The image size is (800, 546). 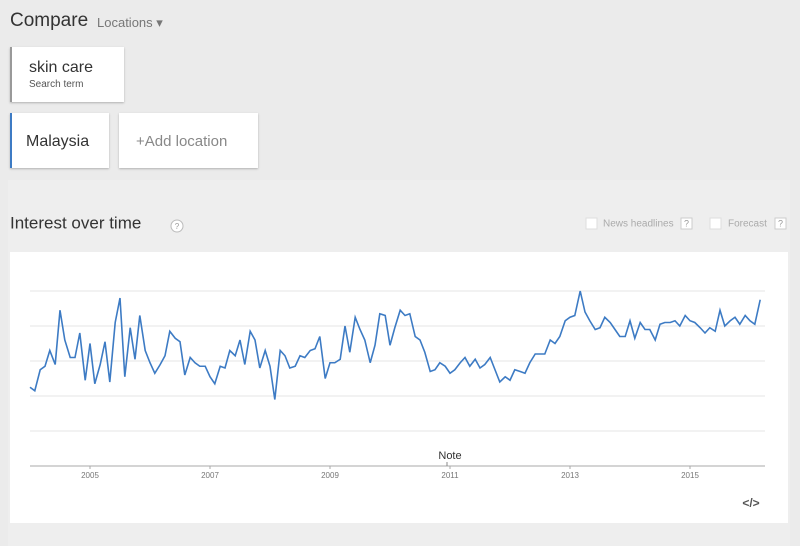 I want to click on x-tick-label: 2015, so click(x=690, y=475).